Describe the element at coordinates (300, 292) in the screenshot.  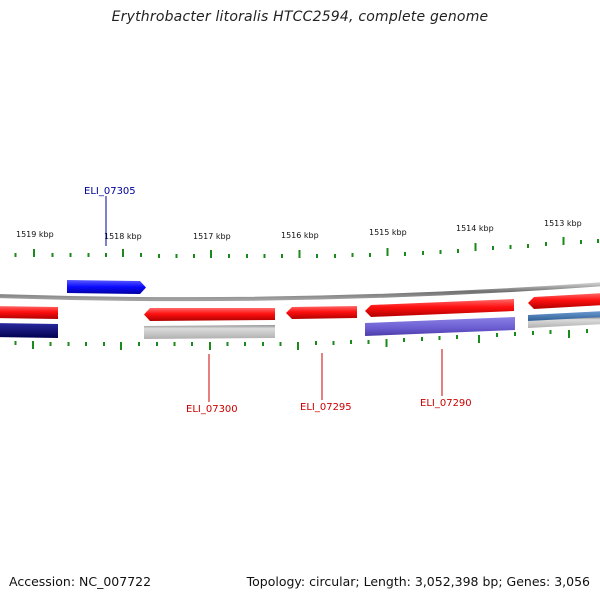
I see `genome-backbone` at that location.